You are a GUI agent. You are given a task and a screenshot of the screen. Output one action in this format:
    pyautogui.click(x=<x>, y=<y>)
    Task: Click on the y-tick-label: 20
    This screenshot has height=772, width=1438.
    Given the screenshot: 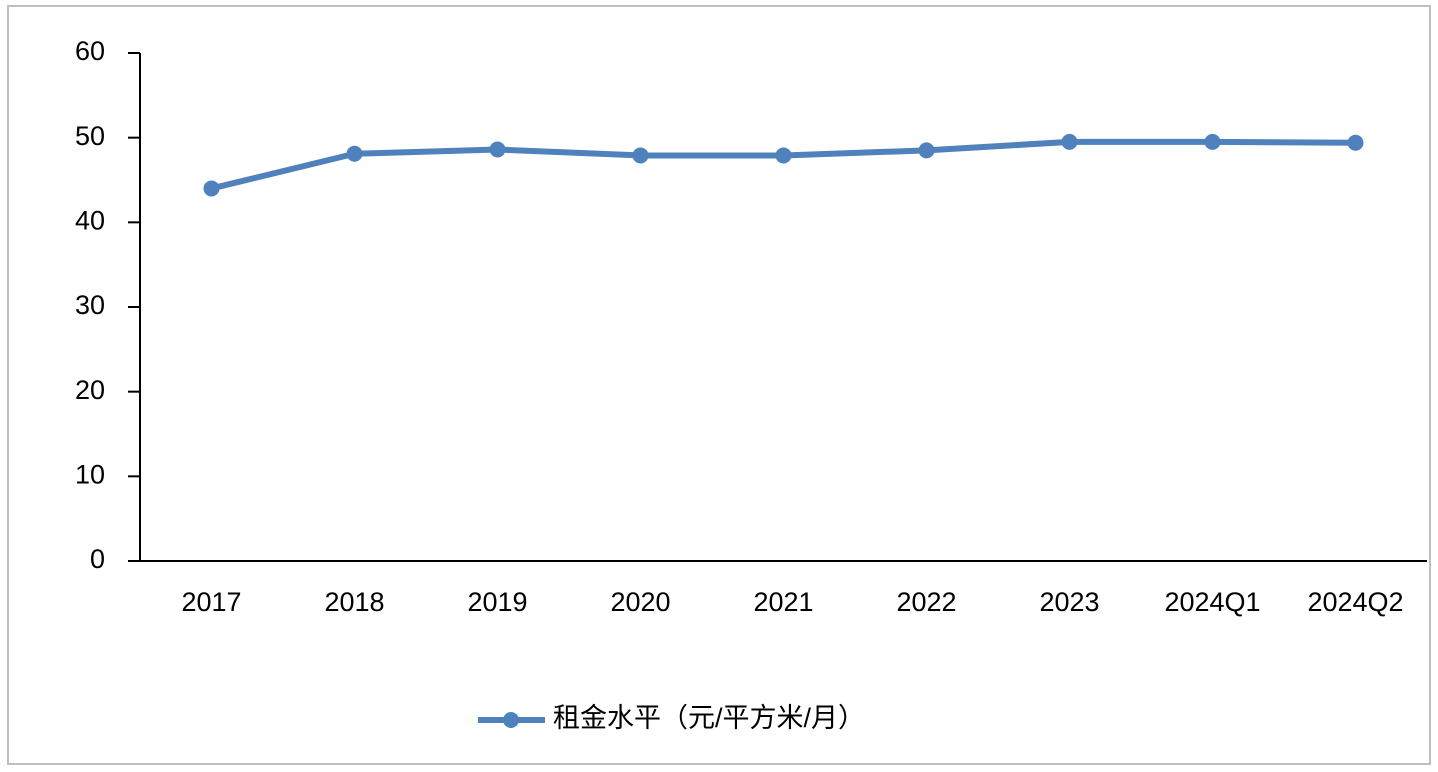 What is the action you would take?
    pyautogui.click(x=90, y=390)
    